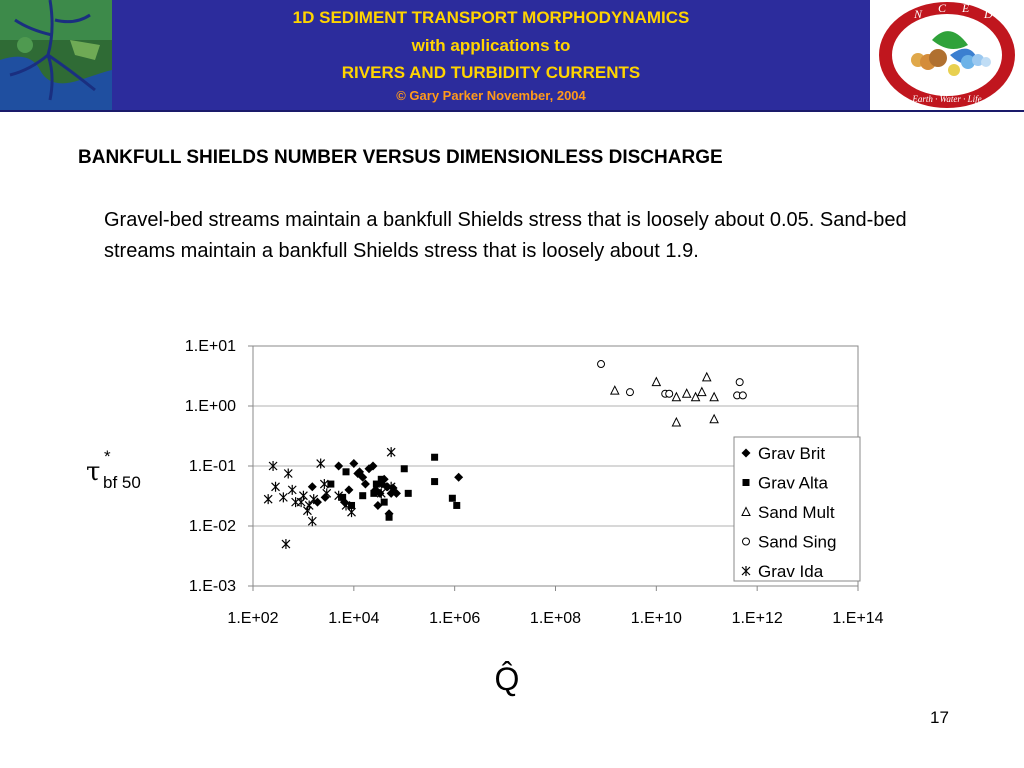 The height and width of the screenshot is (768, 1024). What do you see at coordinates (491, 17) in the screenshot?
I see `course-title: 1D SEDIMENT TRANSPORT MORPHODYNAMICS` at bounding box center [491, 17].